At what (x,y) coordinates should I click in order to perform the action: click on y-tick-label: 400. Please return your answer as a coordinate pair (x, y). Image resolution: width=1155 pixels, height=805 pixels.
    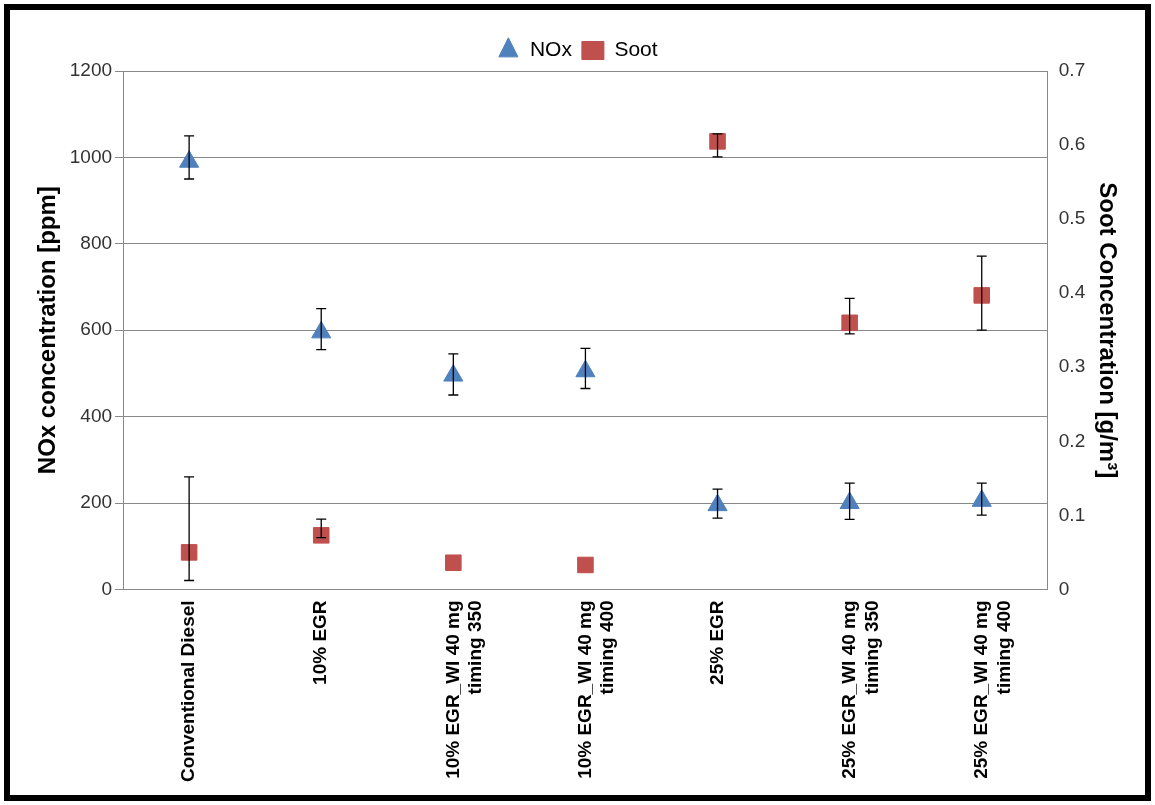
    Looking at the image, I should click on (96, 415).